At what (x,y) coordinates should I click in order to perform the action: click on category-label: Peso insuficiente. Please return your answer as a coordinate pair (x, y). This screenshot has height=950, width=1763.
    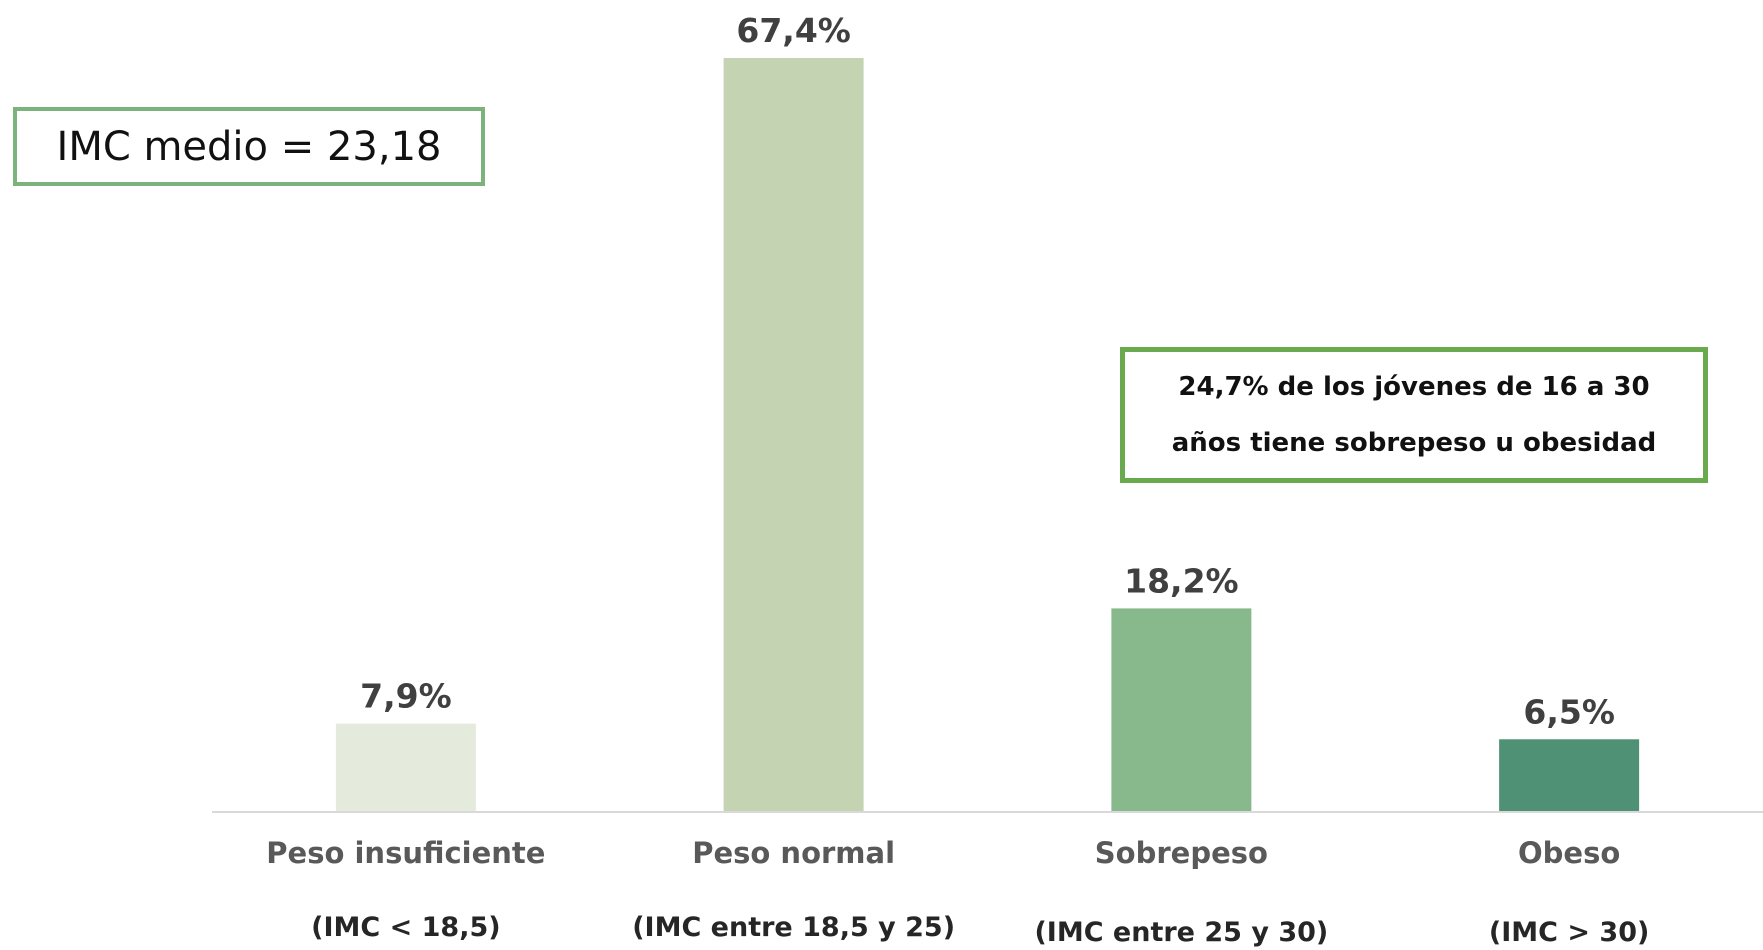
    Looking at the image, I should click on (406, 853).